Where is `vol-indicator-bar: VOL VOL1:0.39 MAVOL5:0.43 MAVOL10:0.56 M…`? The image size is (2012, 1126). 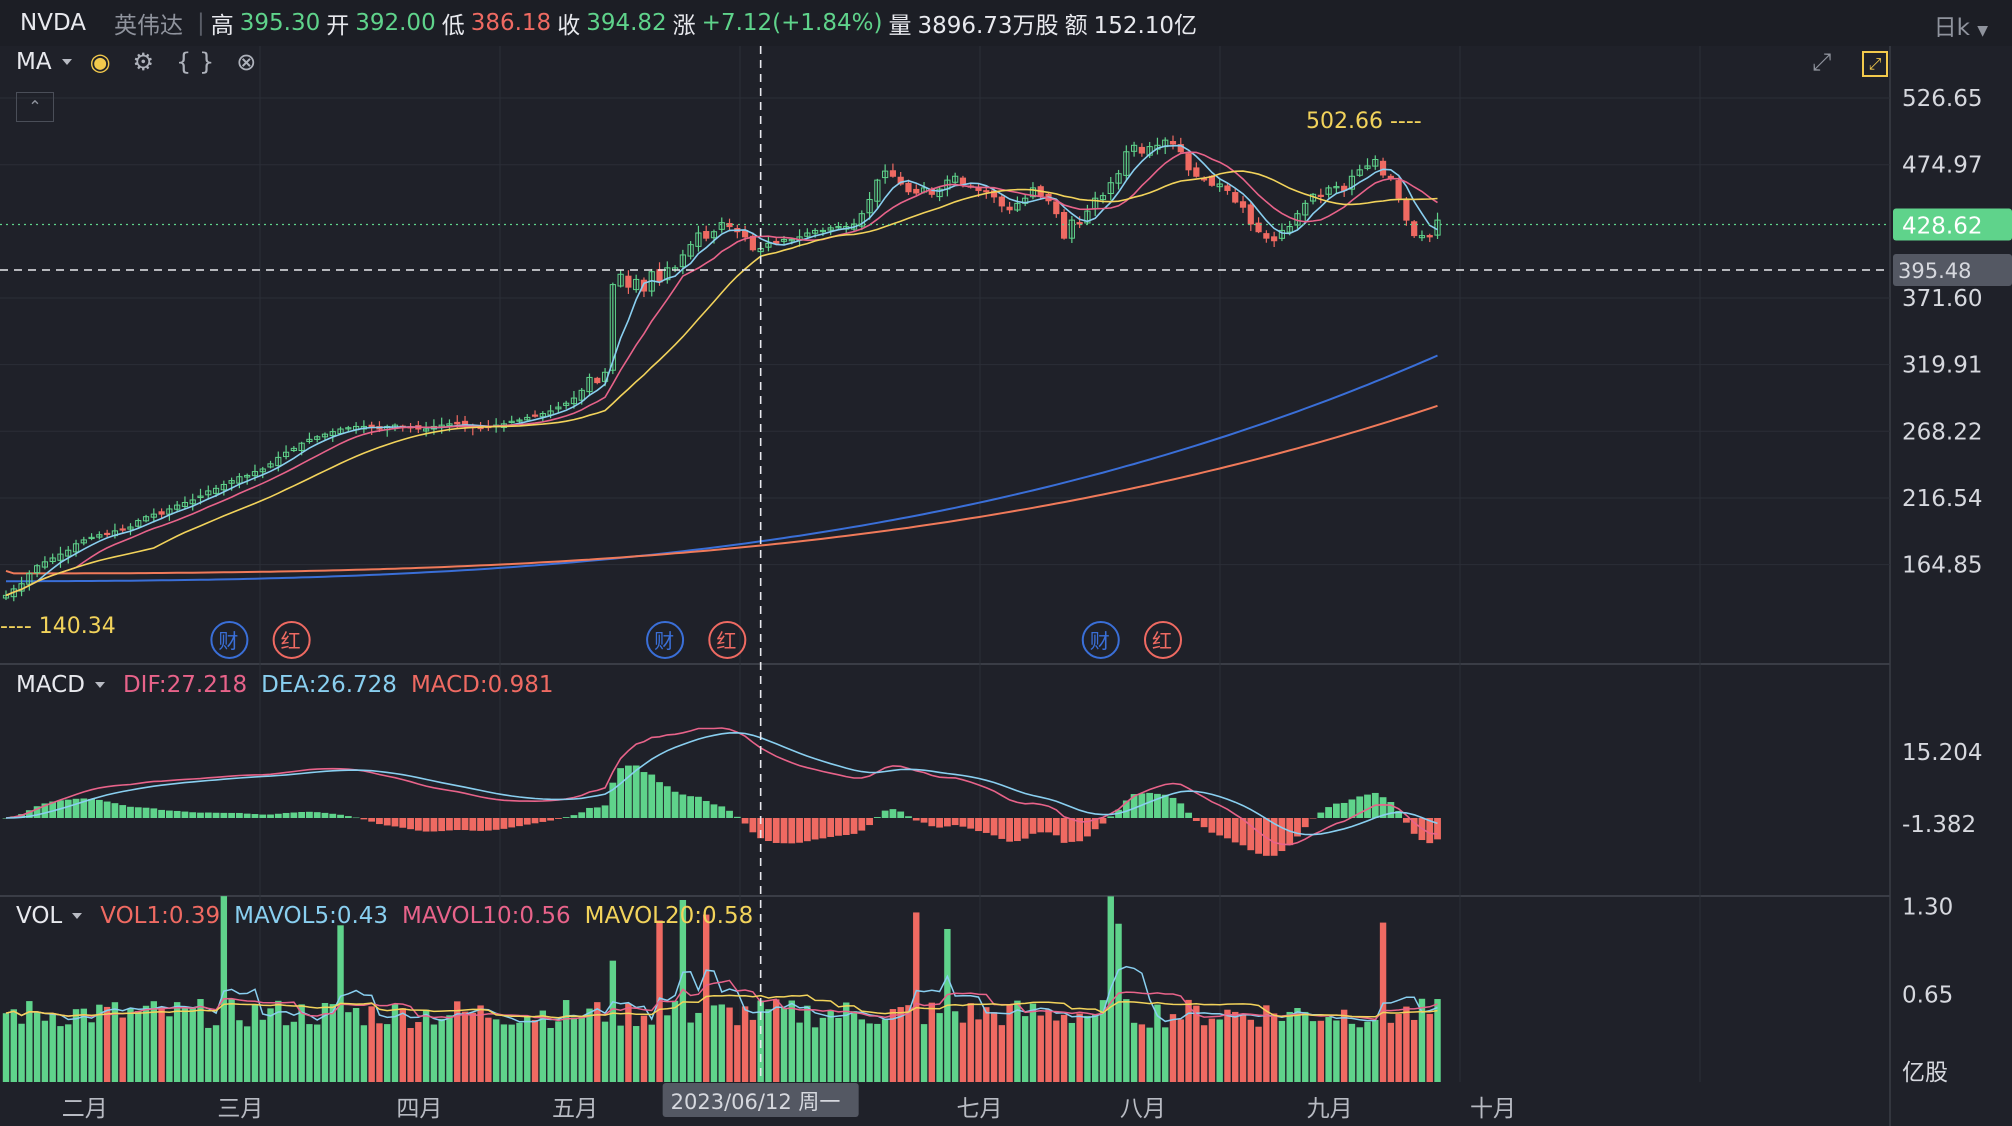 vol-indicator-bar: VOL VOL1:0.39 MAVOL5:0.43 MAVOL10:0.56 M… is located at coordinates (391, 916).